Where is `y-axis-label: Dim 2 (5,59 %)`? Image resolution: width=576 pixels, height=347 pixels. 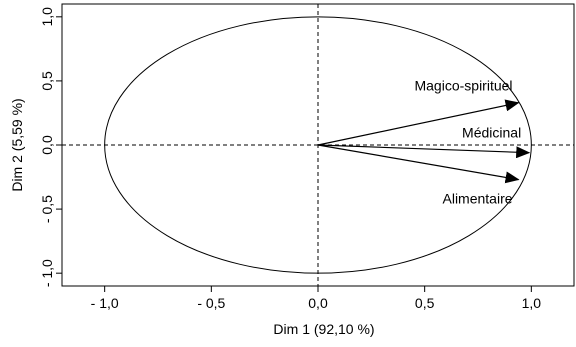 y-axis-label: Dim 2 (5,59 %) is located at coordinates (17, 144).